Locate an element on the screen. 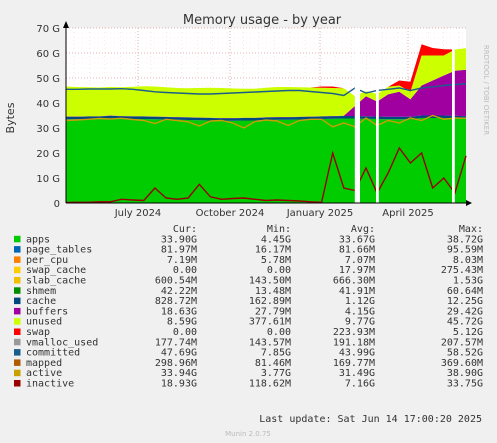 This screenshot has height=443, width=497. legend-value-min: 5.78M is located at coordinates (276, 260).